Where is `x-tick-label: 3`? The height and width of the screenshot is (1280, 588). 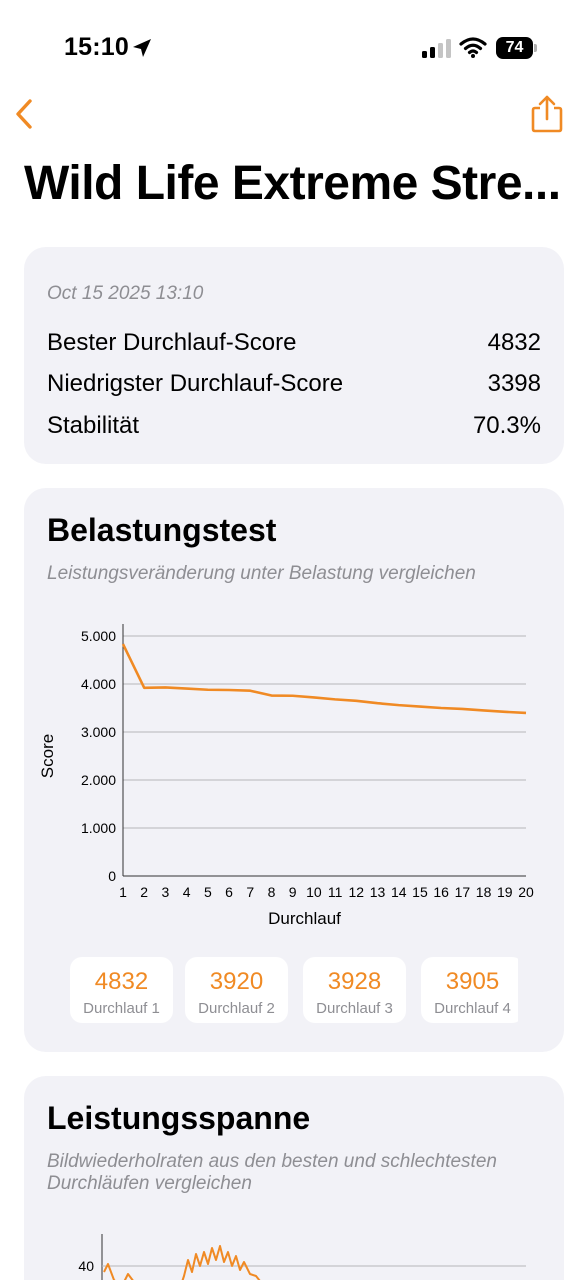
x-tick-label: 3 is located at coordinates (166, 892).